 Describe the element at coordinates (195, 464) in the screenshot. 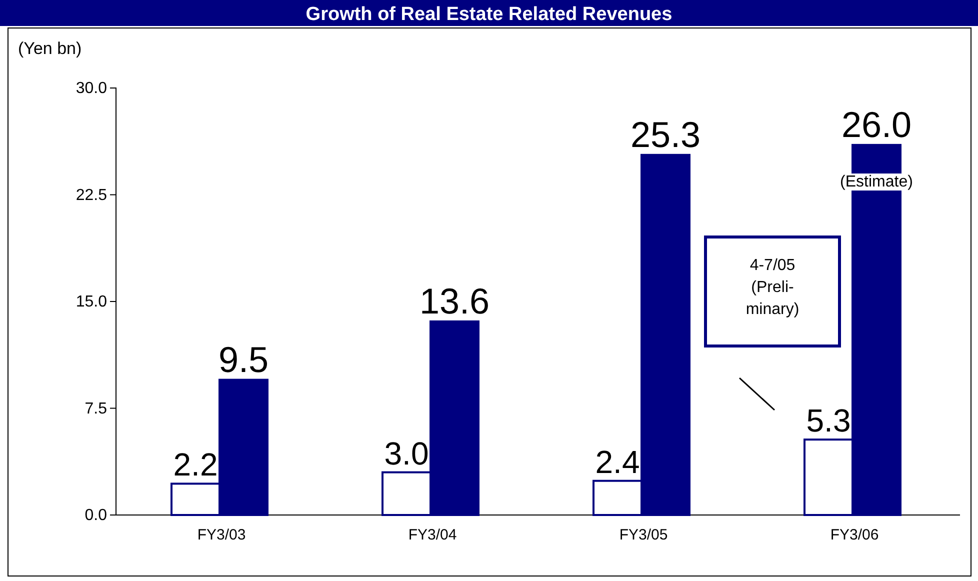

I see `data-label: 2.2` at that location.